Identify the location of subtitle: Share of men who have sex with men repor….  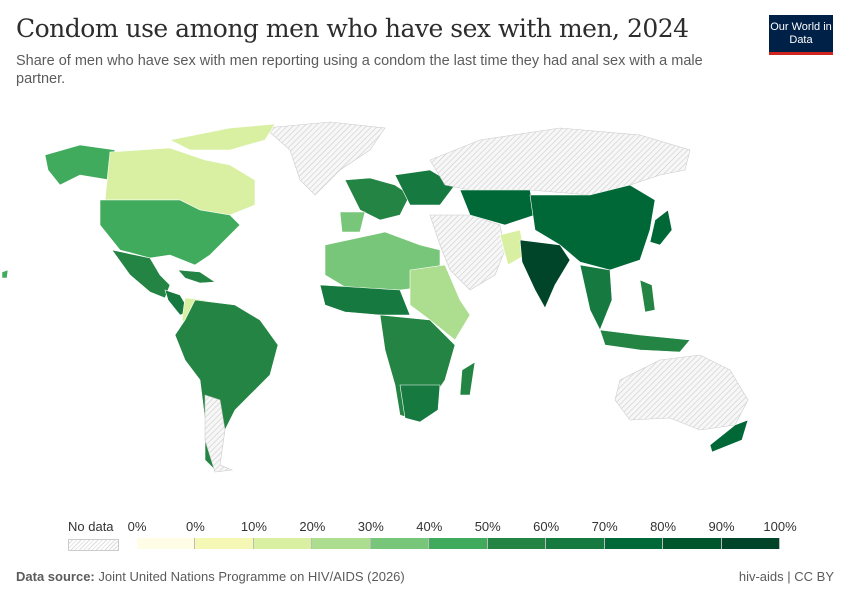
(359, 70).